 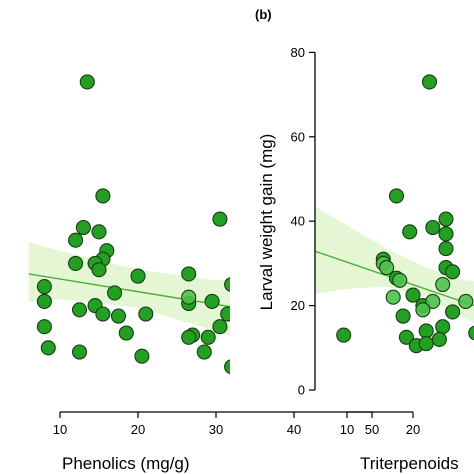 What do you see at coordinates (263, 14) in the screenshot?
I see `panel-label: (b)` at bounding box center [263, 14].